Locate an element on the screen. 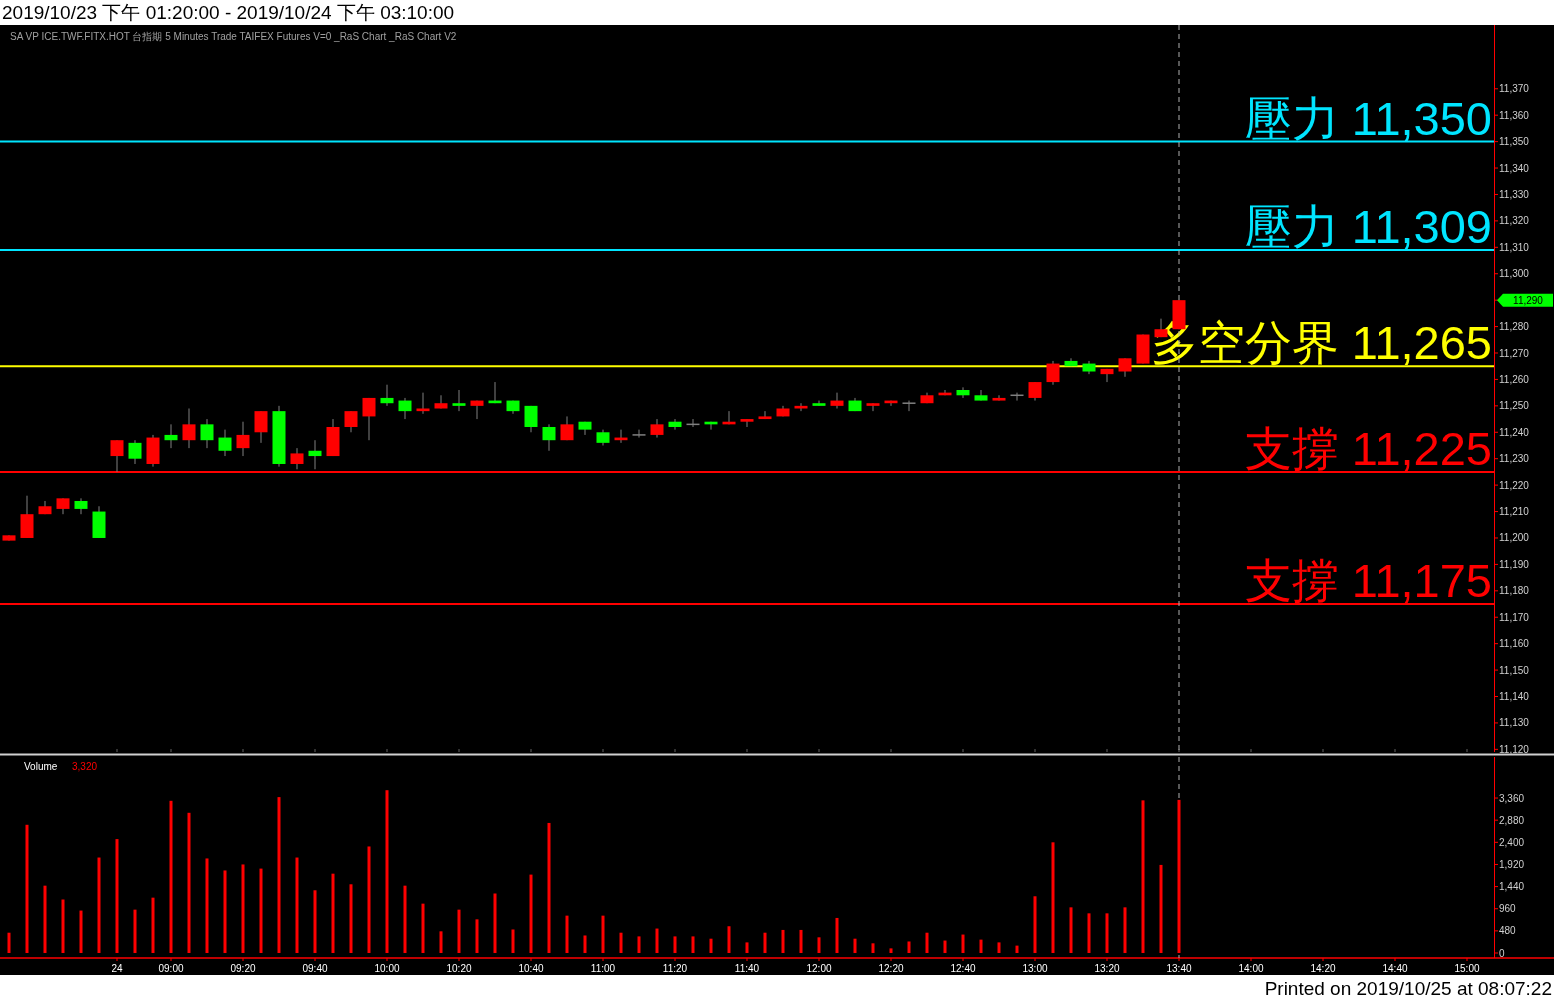 This screenshot has width=1554, height=999. y-tick-label: 11,310 is located at coordinates (1514, 247).